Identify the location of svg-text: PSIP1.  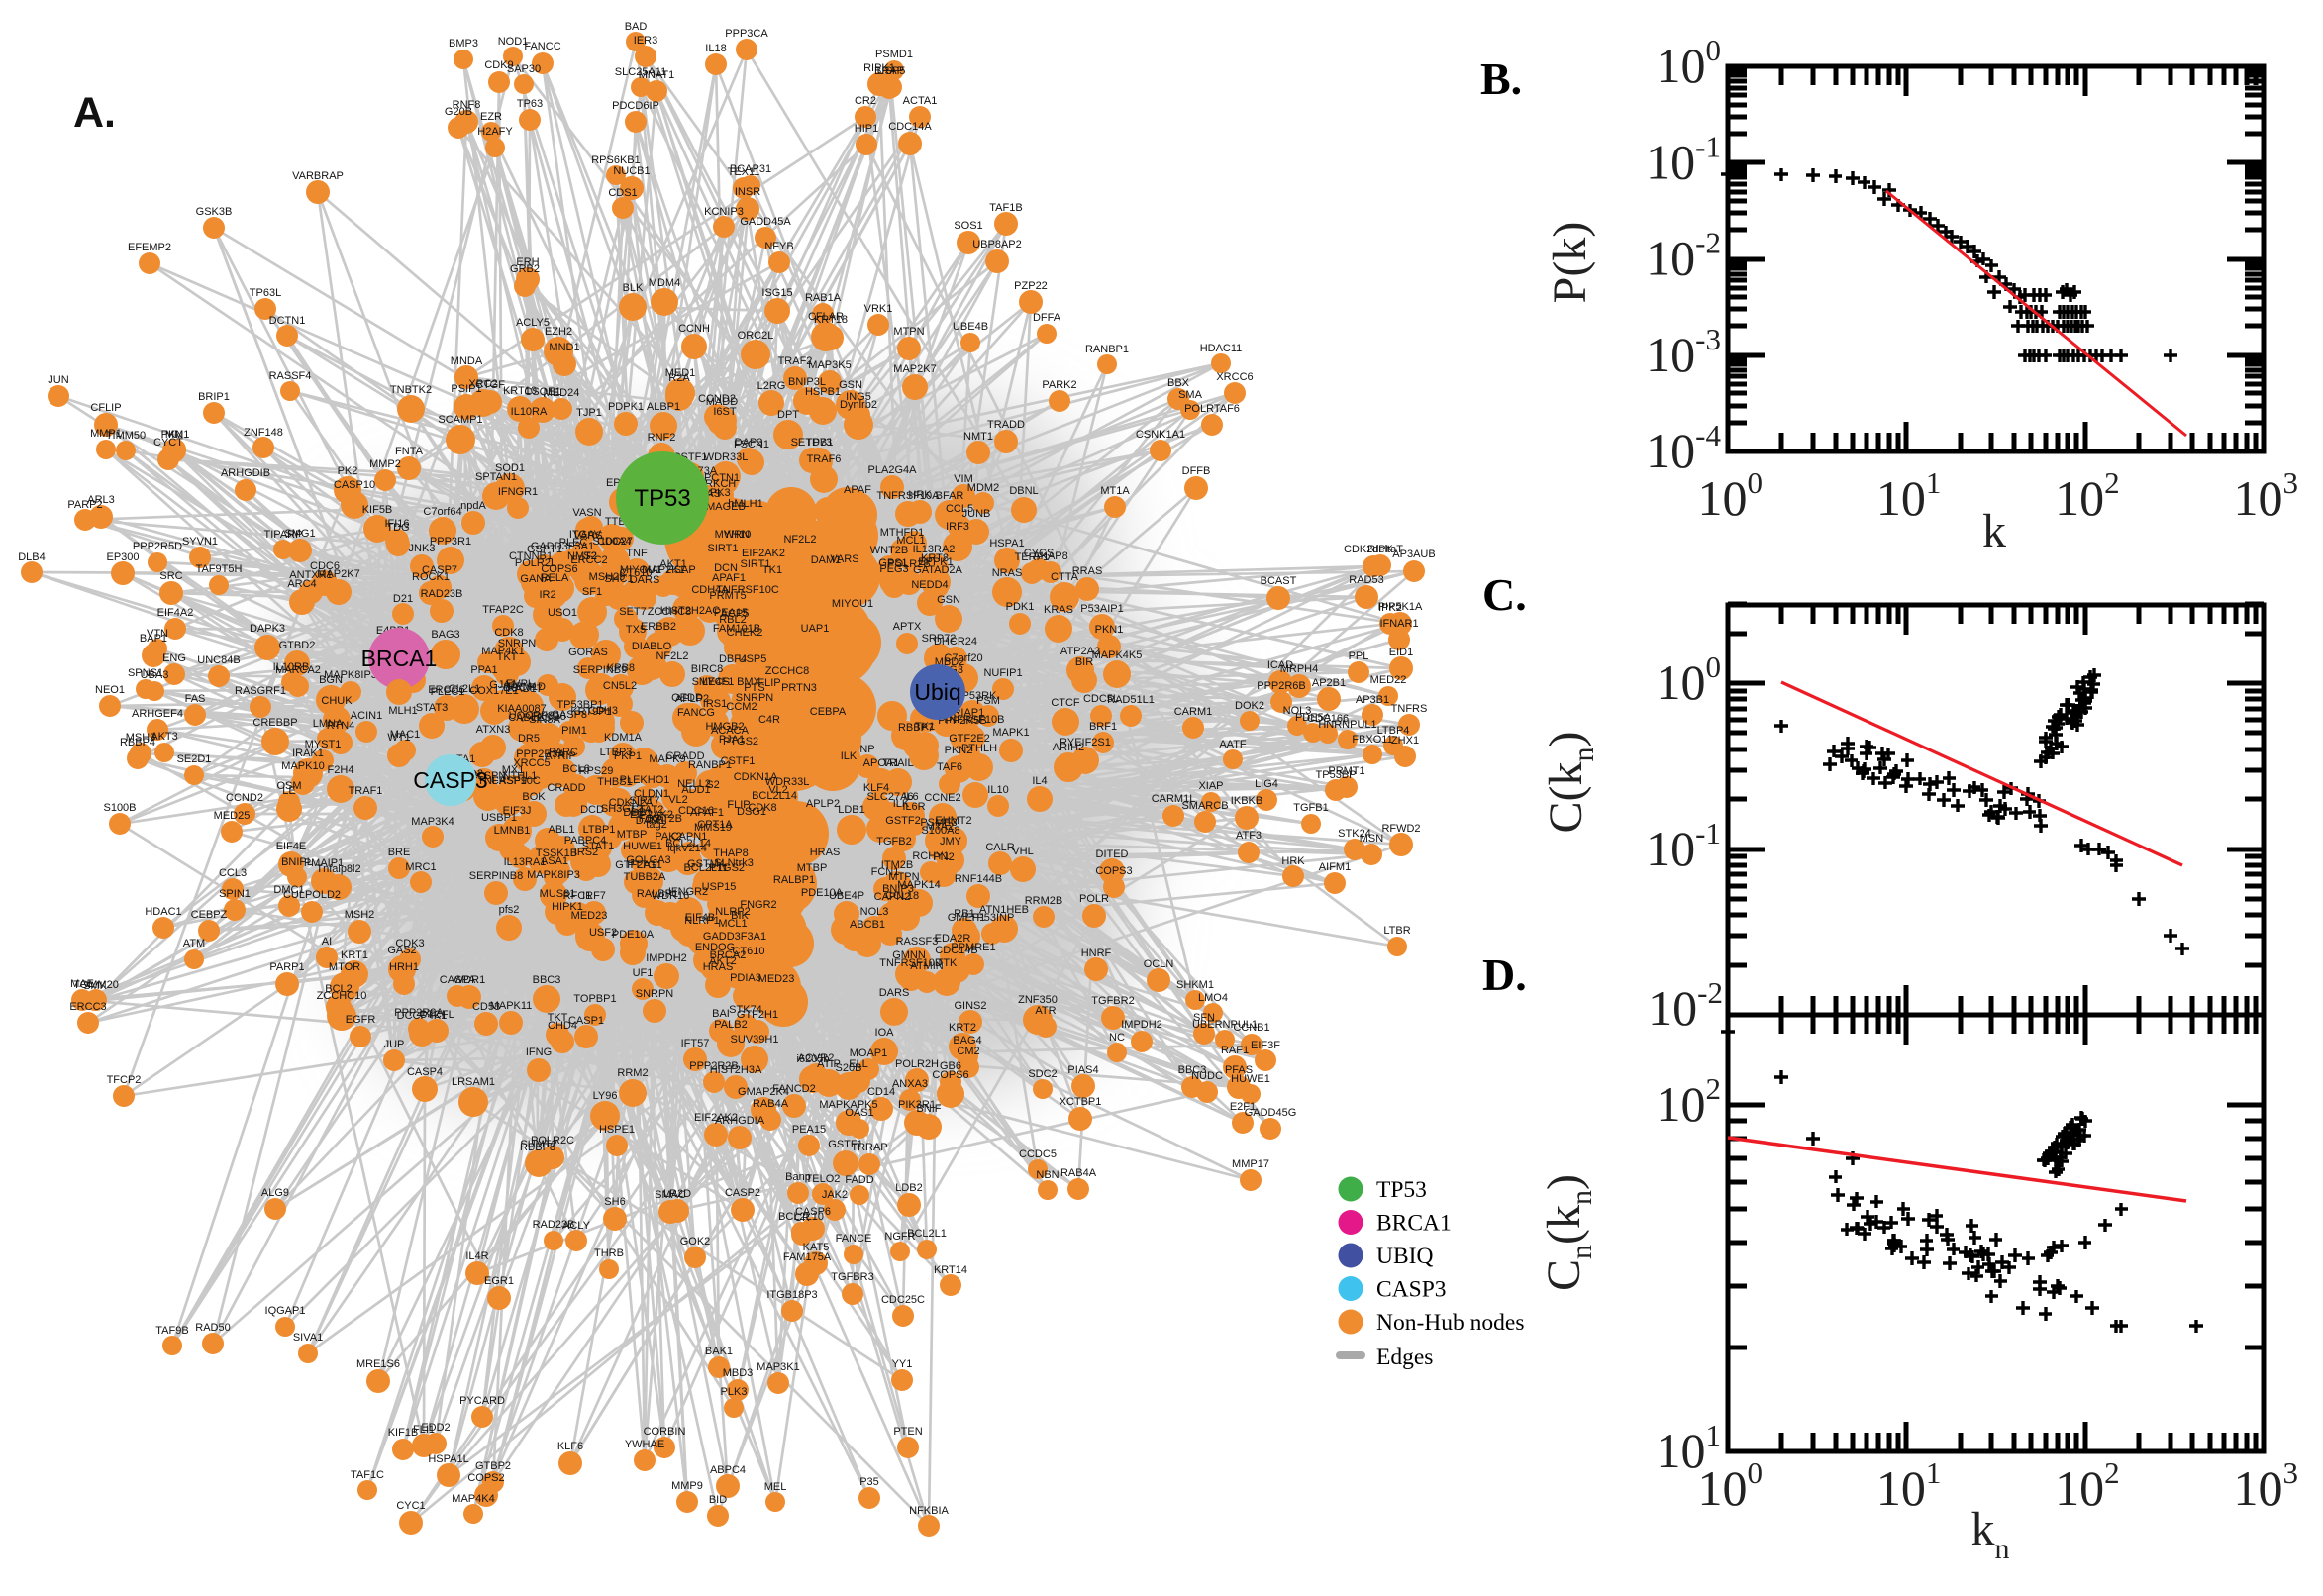
(466, 389).